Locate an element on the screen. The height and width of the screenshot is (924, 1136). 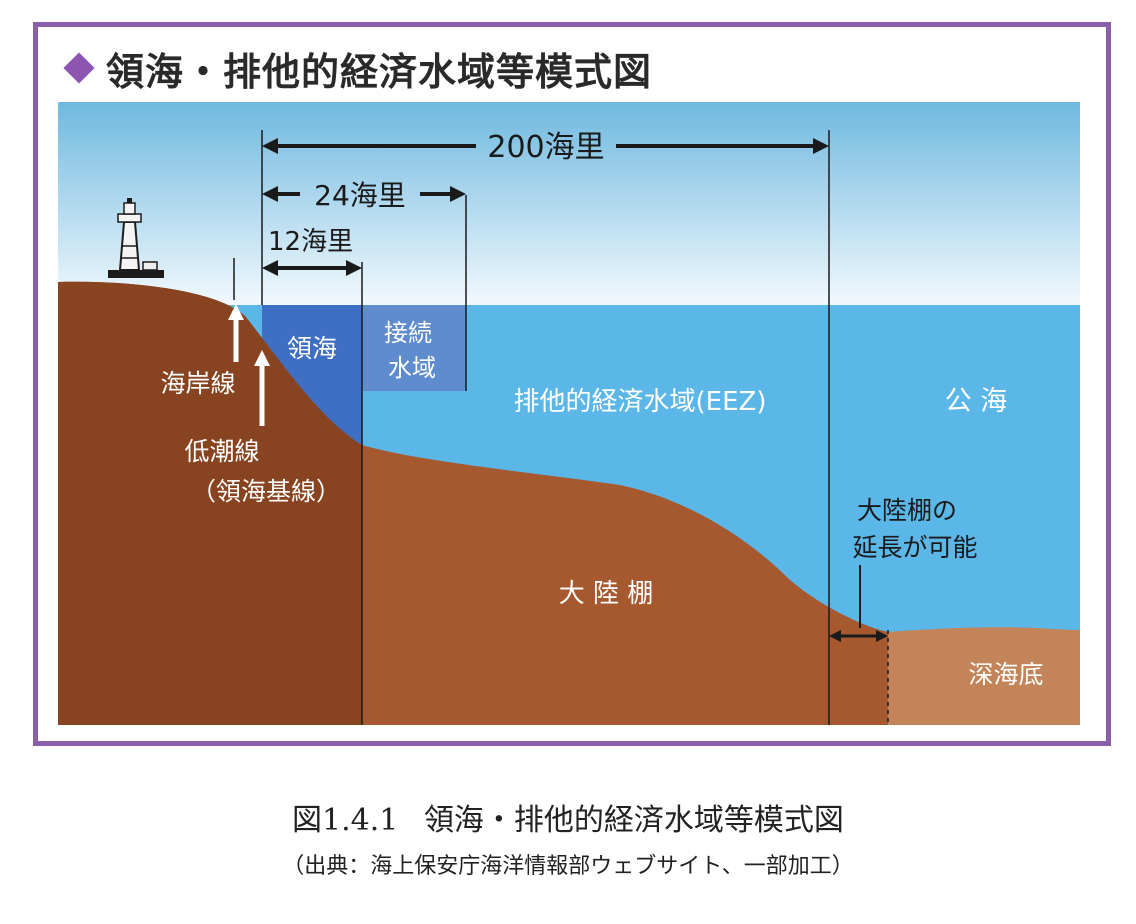
contiguous-zone-area is located at coordinates (414, 348).